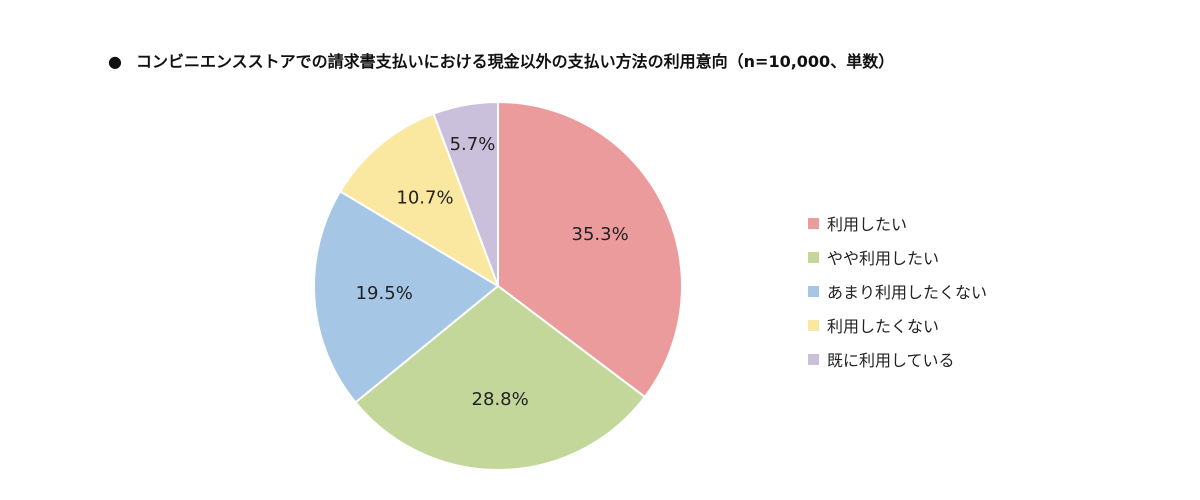 This screenshot has width=1200, height=500. What do you see at coordinates (384, 293) in the screenshot?
I see `data-label-3: 19.5%` at bounding box center [384, 293].